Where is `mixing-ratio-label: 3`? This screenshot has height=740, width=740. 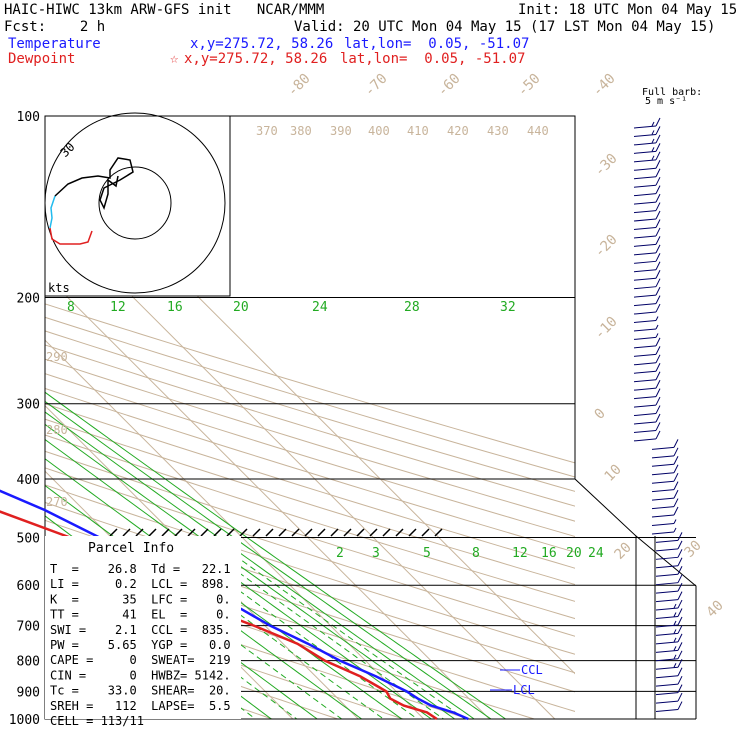
mixing-ratio-label: 3 is located at coordinates (376, 553).